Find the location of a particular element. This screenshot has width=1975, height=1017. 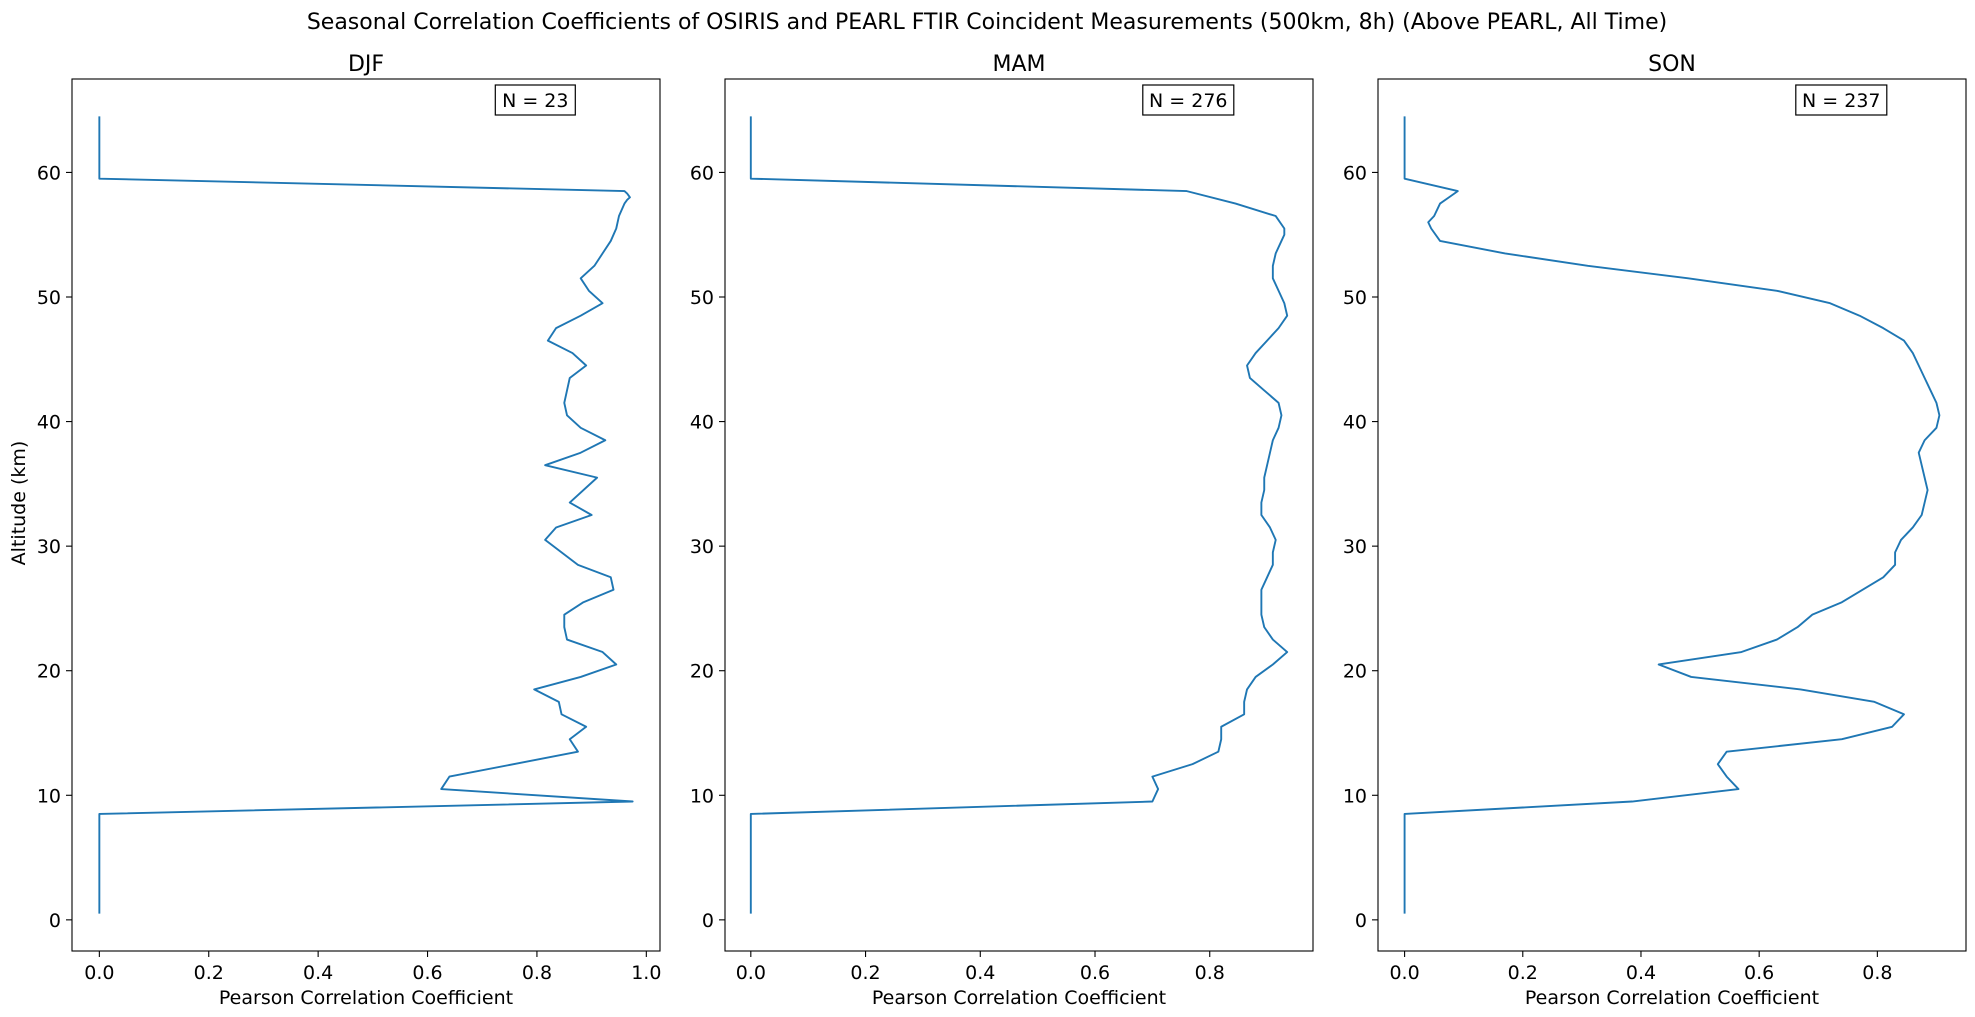

y-axis-label: Altitude (km) is located at coordinates (19, 503).